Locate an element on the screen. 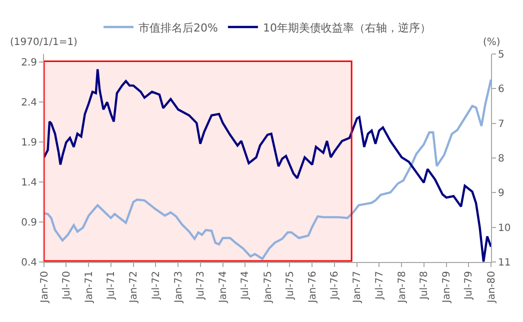 This screenshot has width=523, height=322. y2-tick-label: 8 is located at coordinates (501, 159).